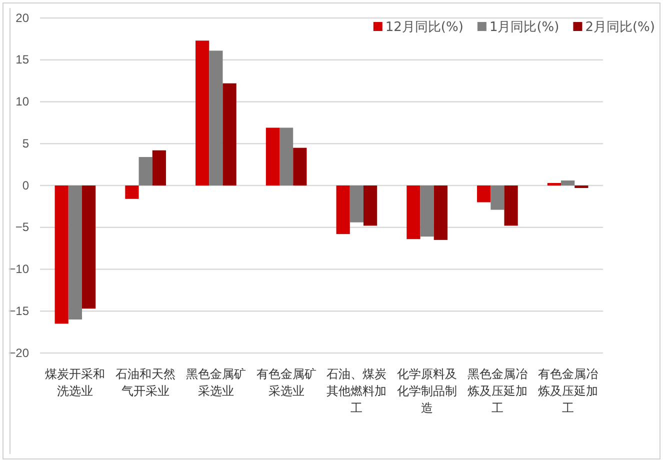 This screenshot has height=462, width=663. I want to click on legend-label: 1月同比(%), so click(524, 27).